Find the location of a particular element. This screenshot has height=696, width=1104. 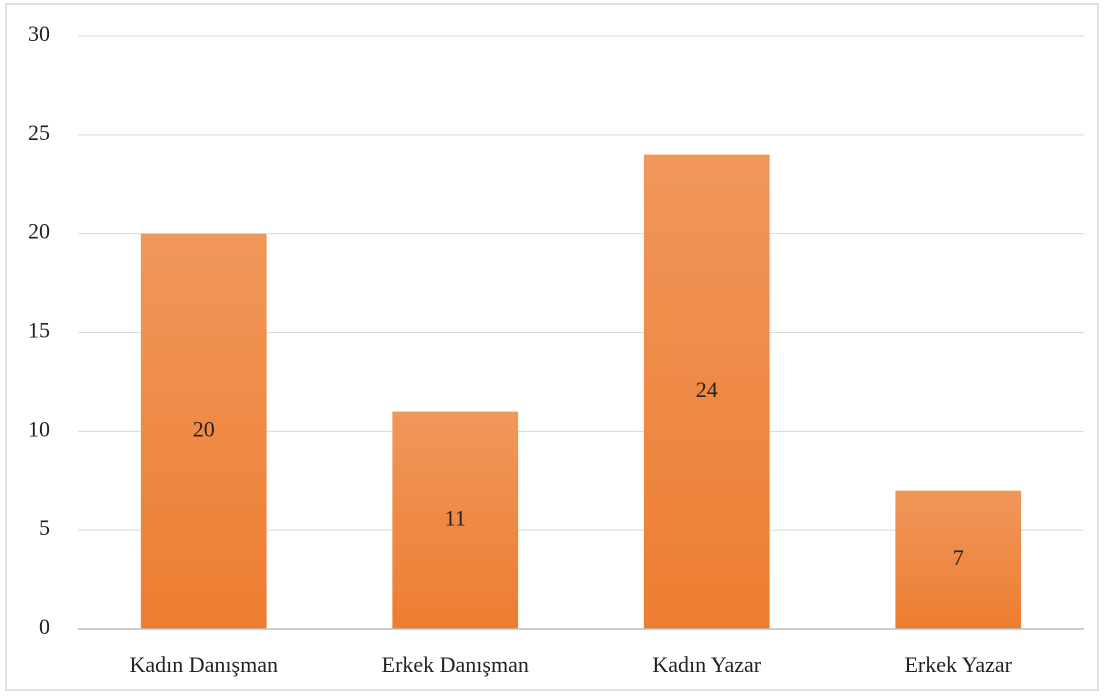

x-tick-label: Erkek Yazar is located at coordinates (958, 664).